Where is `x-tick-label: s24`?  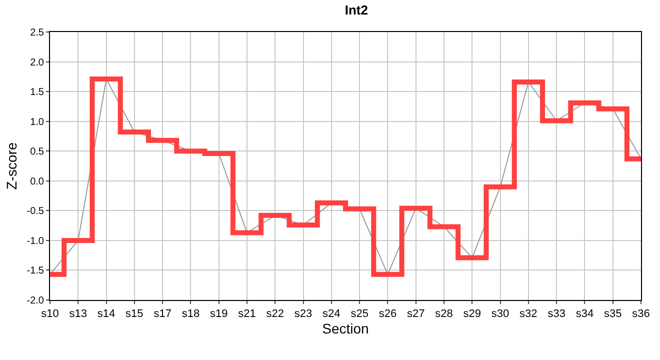 x-tick-label: s24 is located at coordinates (331, 314).